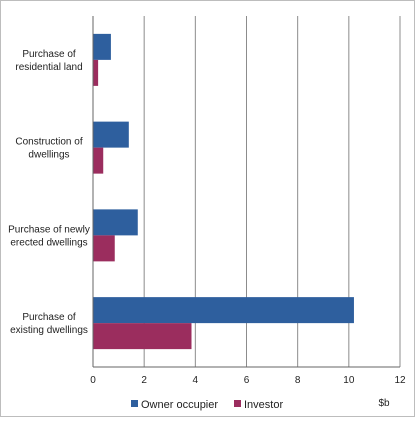  I want to click on legend-item-0: Owner occupier, so click(174, 405).